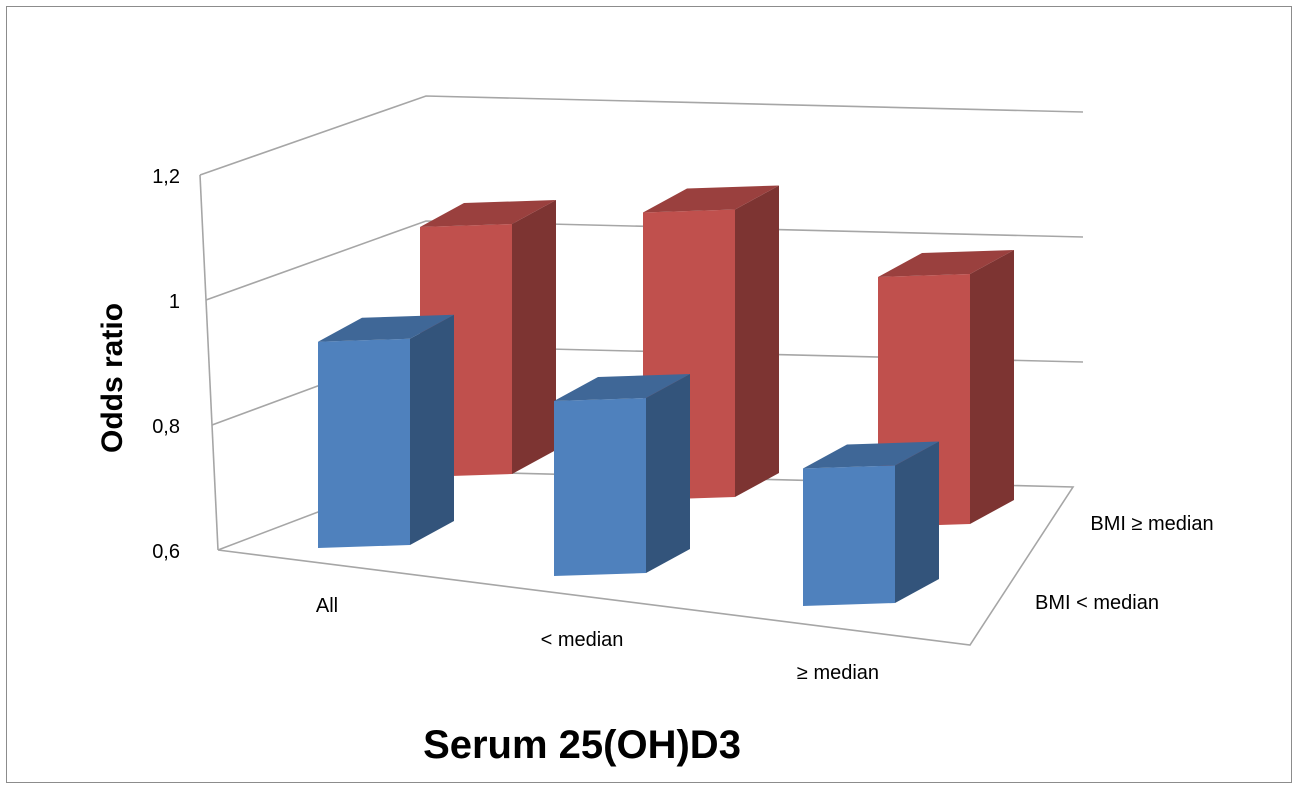  Describe the element at coordinates (174, 302) in the screenshot. I see `y-tick-label: 1` at that location.